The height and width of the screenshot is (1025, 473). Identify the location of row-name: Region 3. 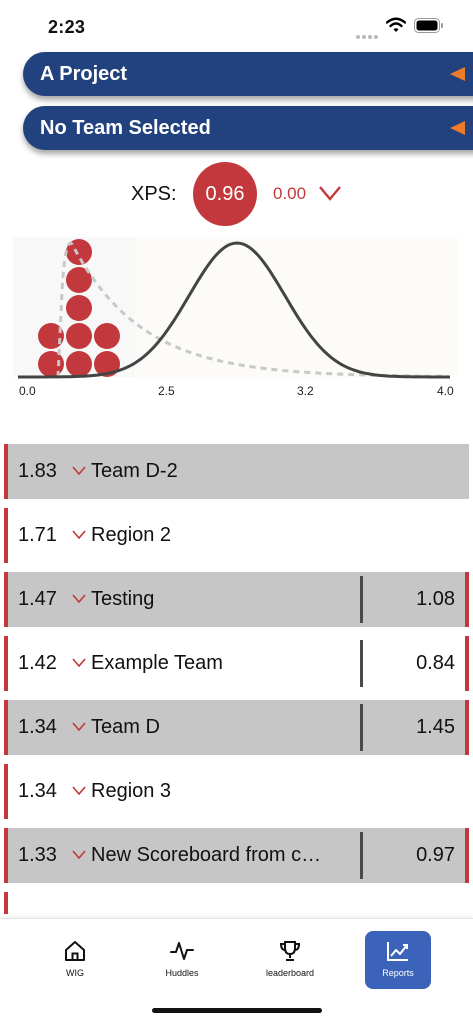
(131, 791).